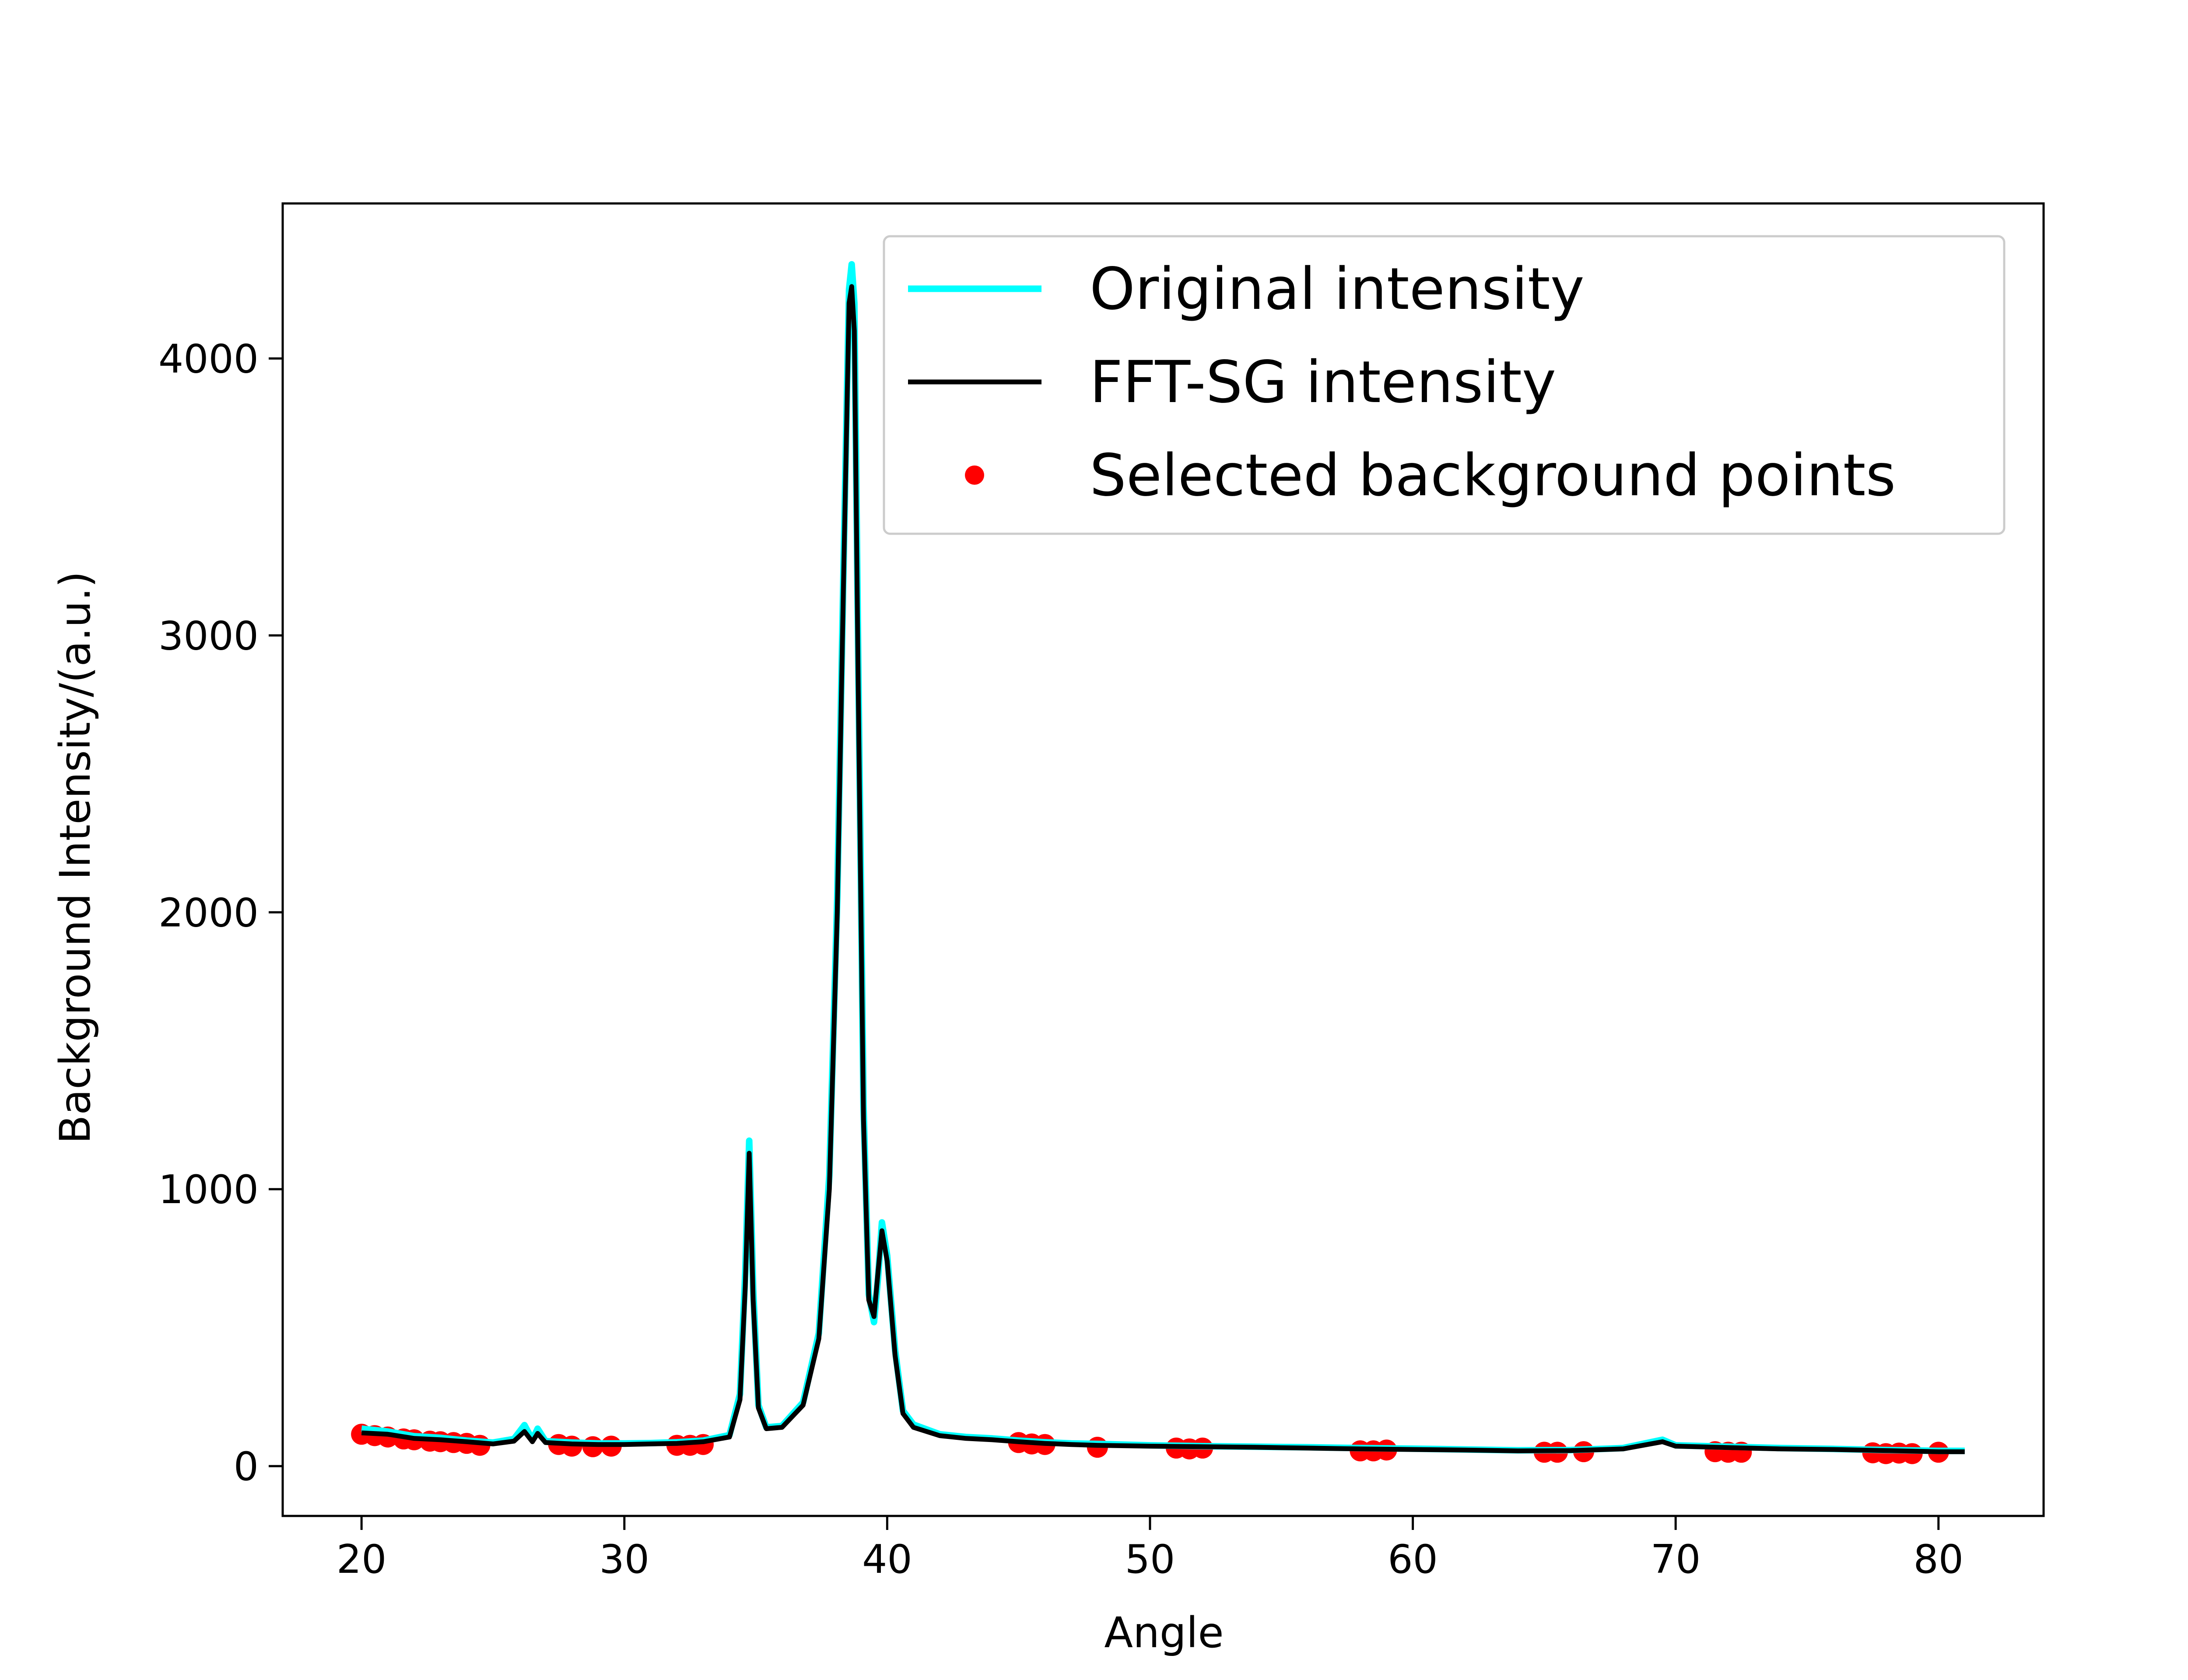 The image size is (2188, 1680). I want to click on legend-box, so click(1444, 385).